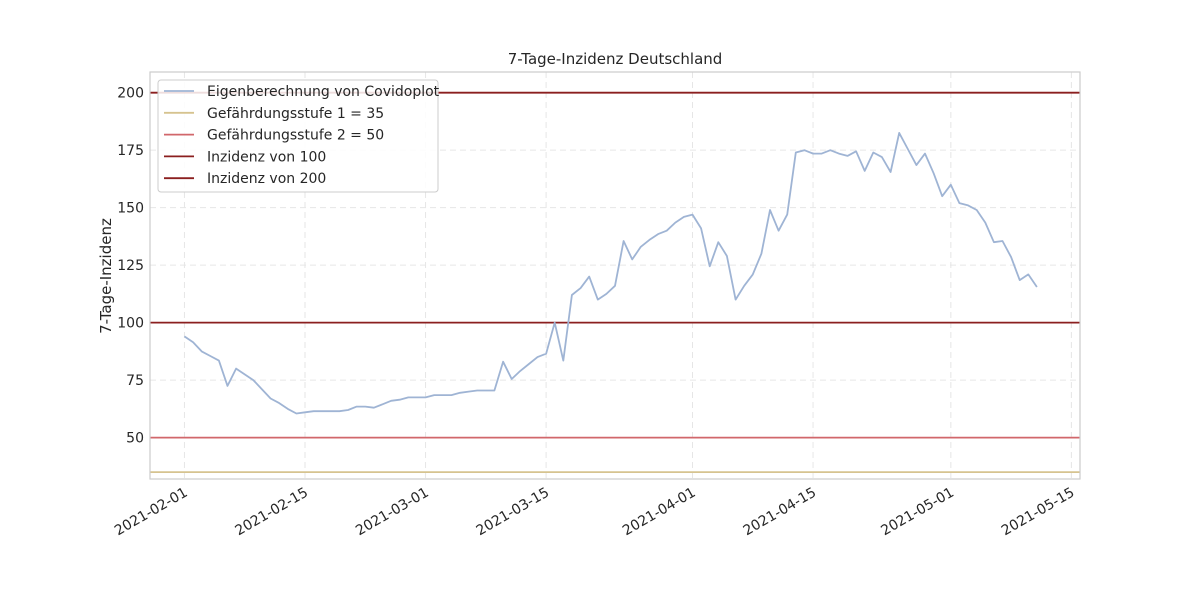 This screenshot has height=600, width=1200. Describe the element at coordinates (151, 512) in the screenshot. I see `x-tick-label: 2021-02-01` at that location.